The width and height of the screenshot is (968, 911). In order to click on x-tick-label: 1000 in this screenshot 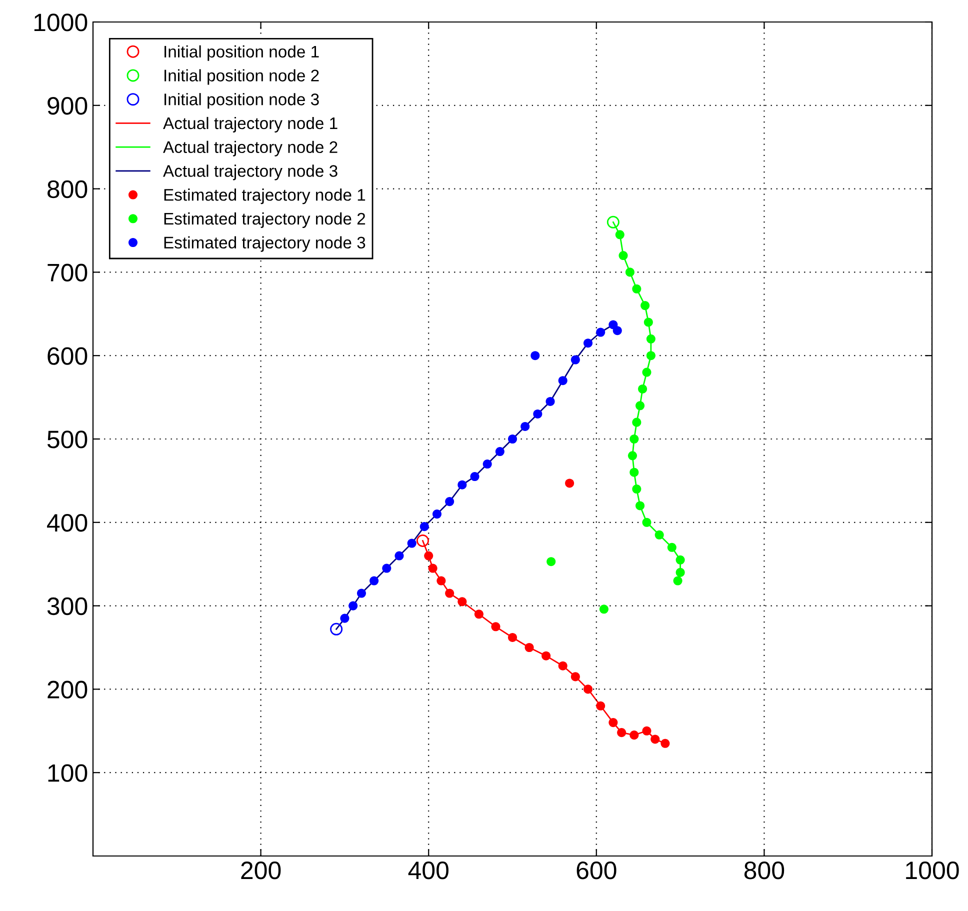, I will do `click(932, 871)`.